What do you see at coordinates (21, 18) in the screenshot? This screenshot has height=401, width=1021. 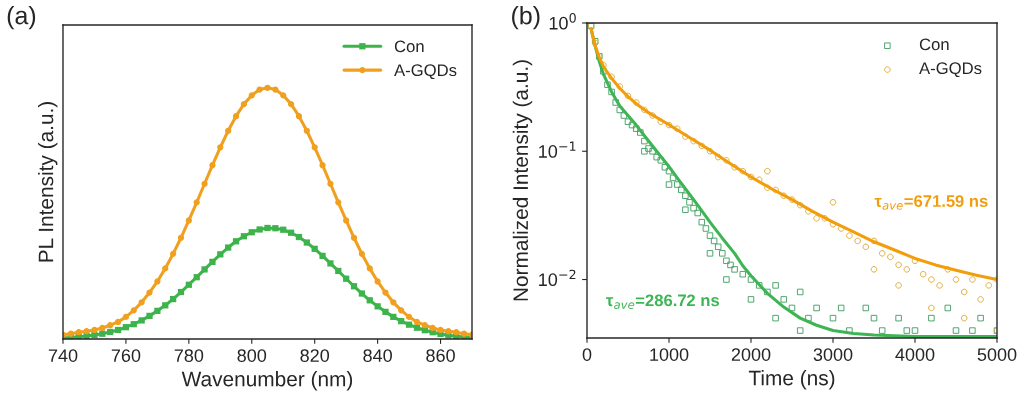 I see `chart-title: (a)` at bounding box center [21, 18].